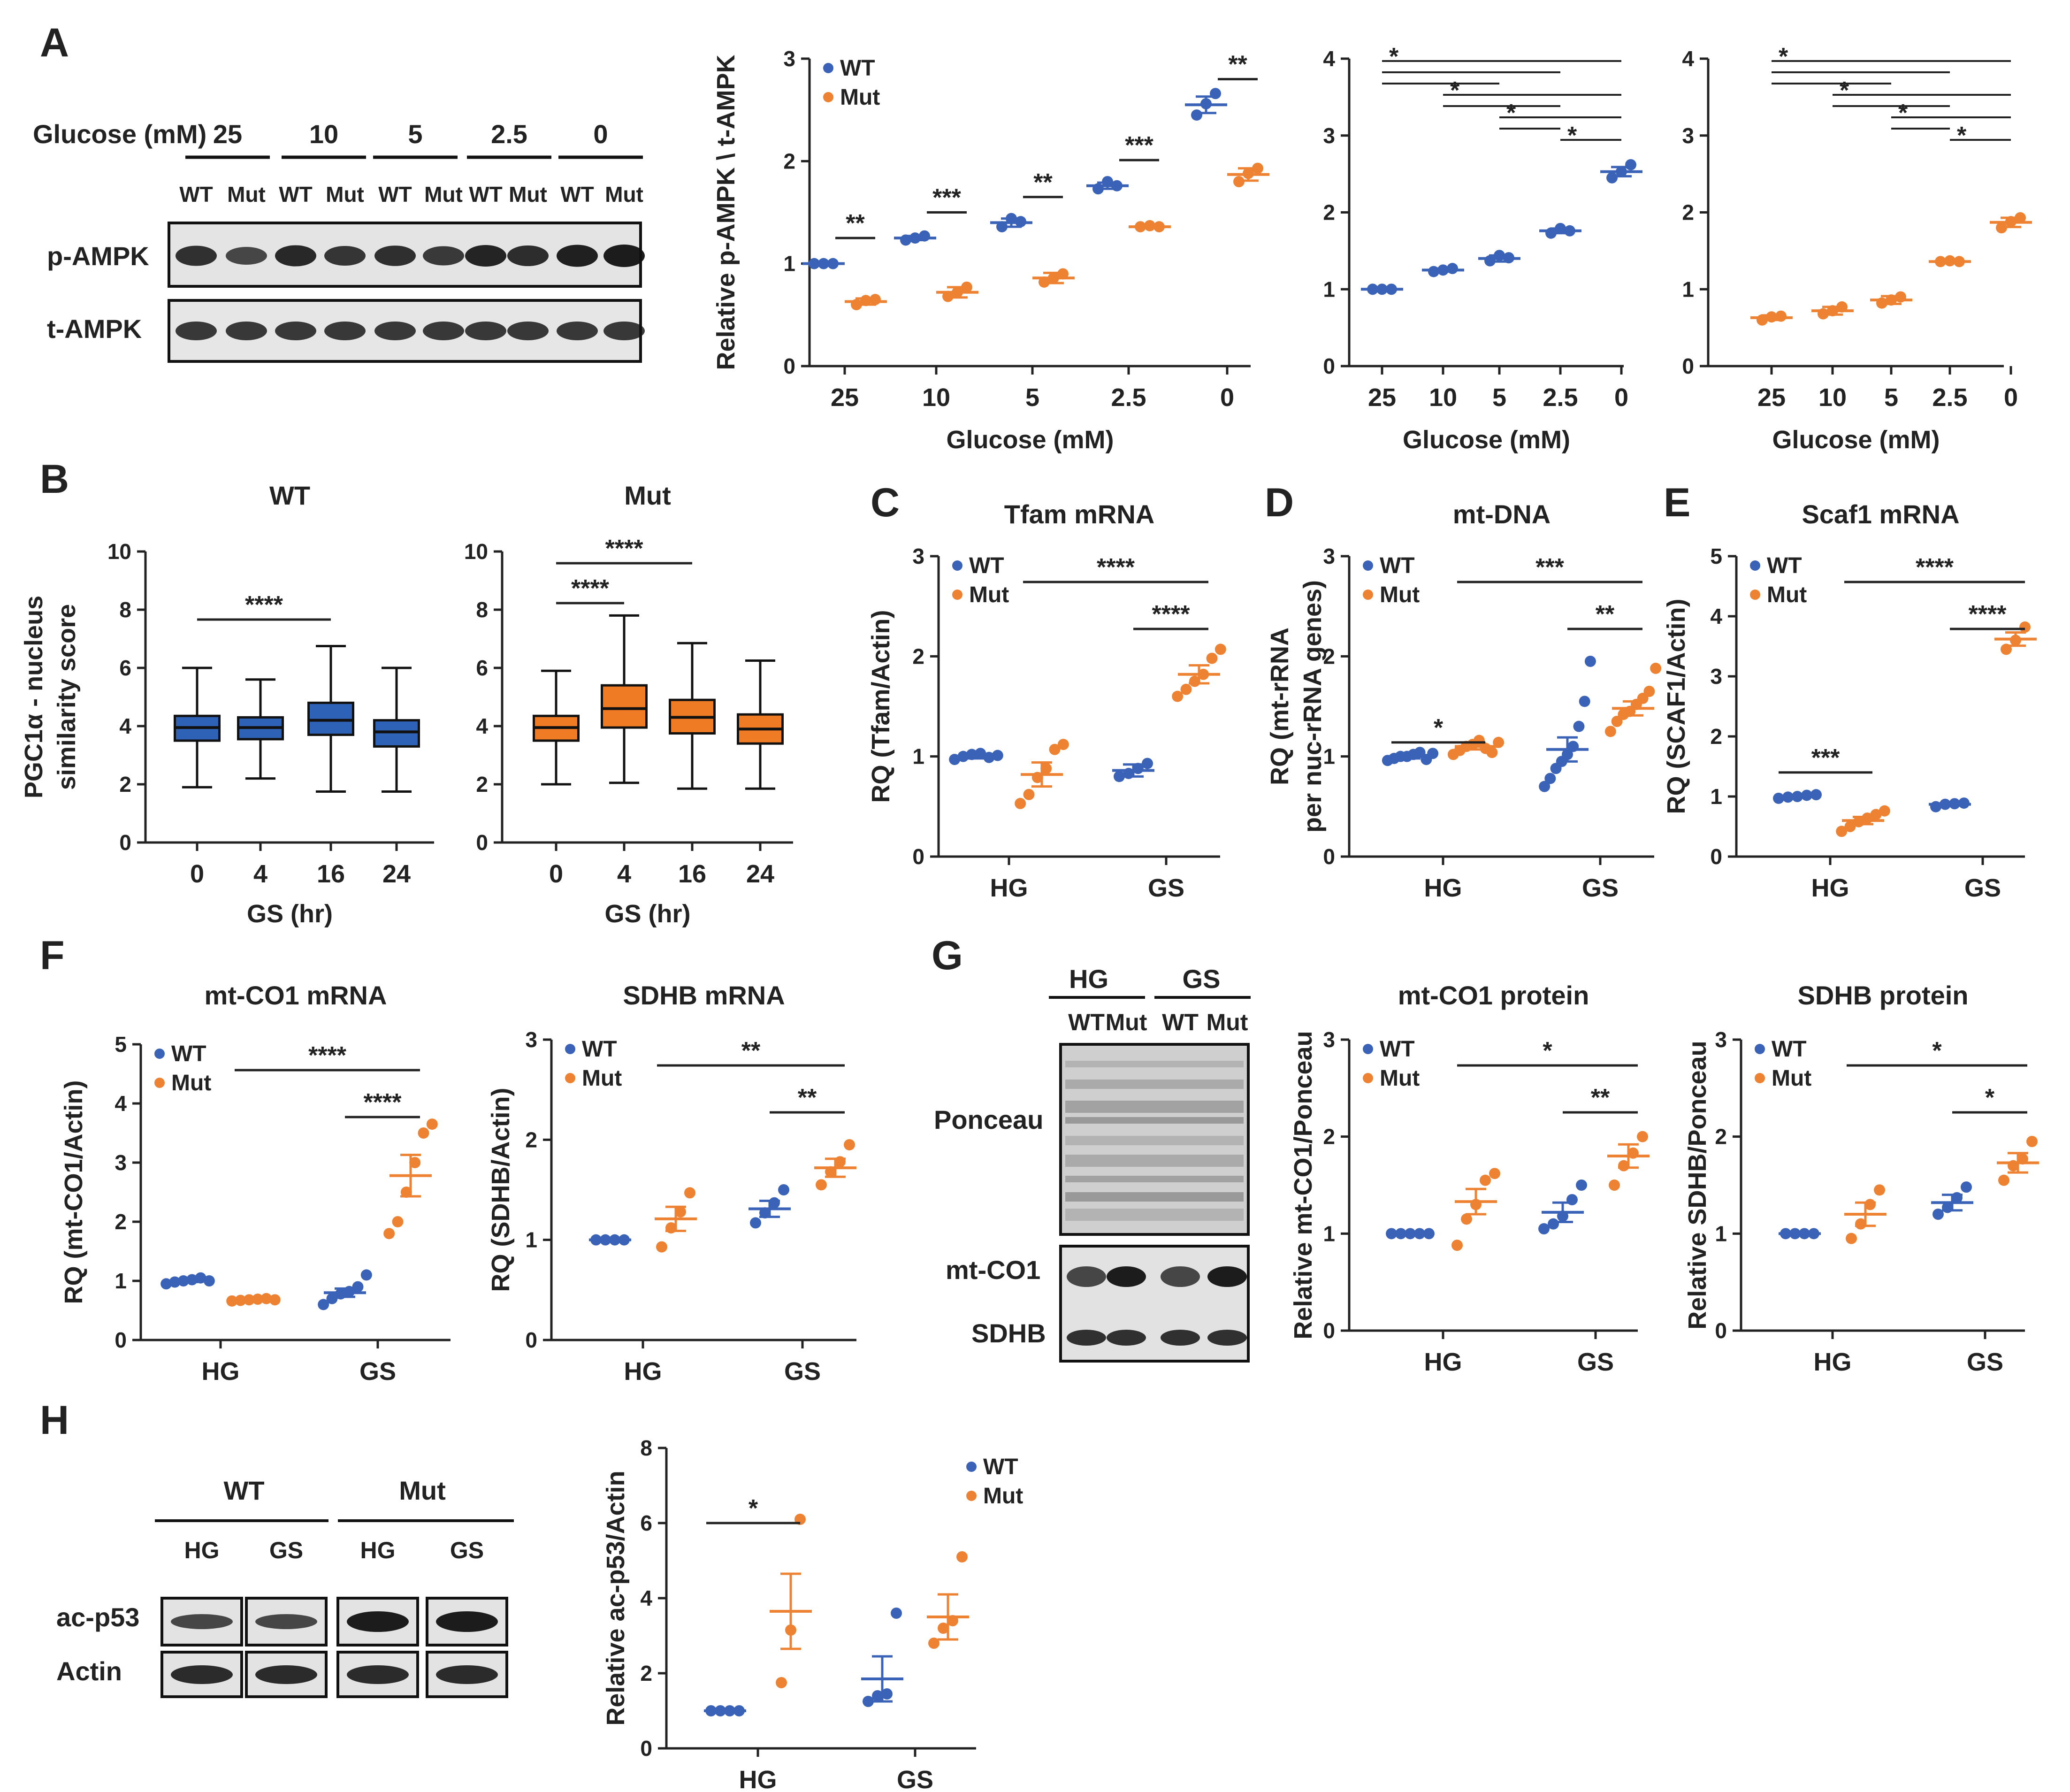  I want to click on blot-h-lanes: HG GS HG GS, so click(334, 1550).